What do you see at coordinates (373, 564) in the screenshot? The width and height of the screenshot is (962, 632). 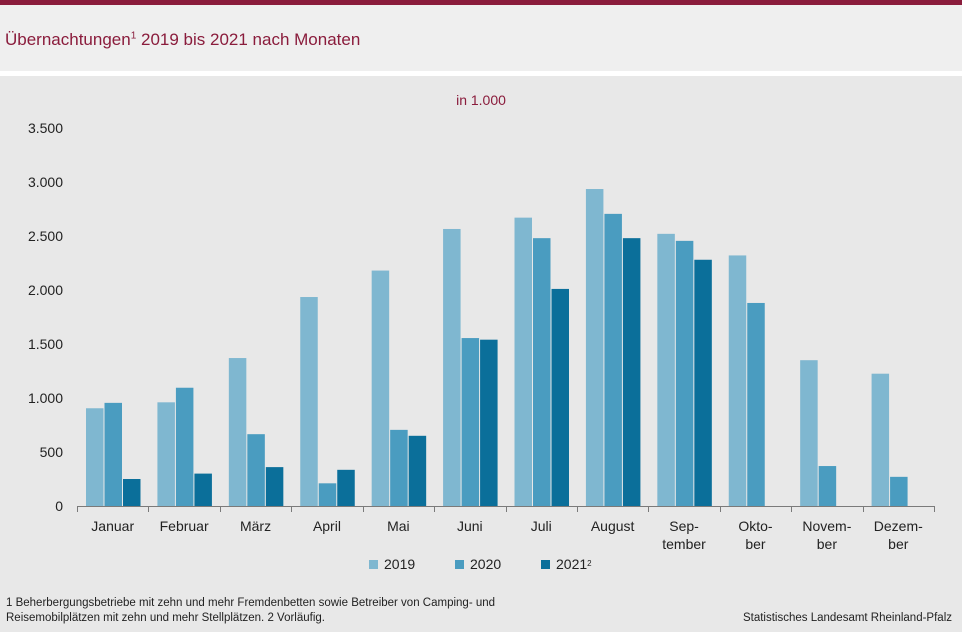 I see `legend-swatch-2019` at bounding box center [373, 564].